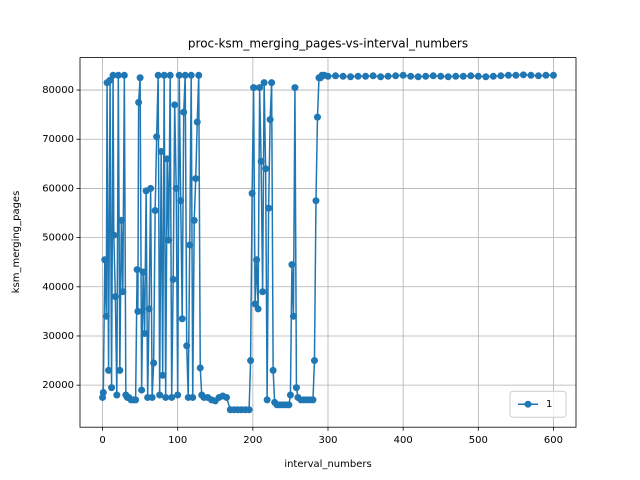 This screenshot has height=480, width=640. Describe the element at coordinates (403, 440) in the screenshot. I see `x-tick-label: 400` at that location.